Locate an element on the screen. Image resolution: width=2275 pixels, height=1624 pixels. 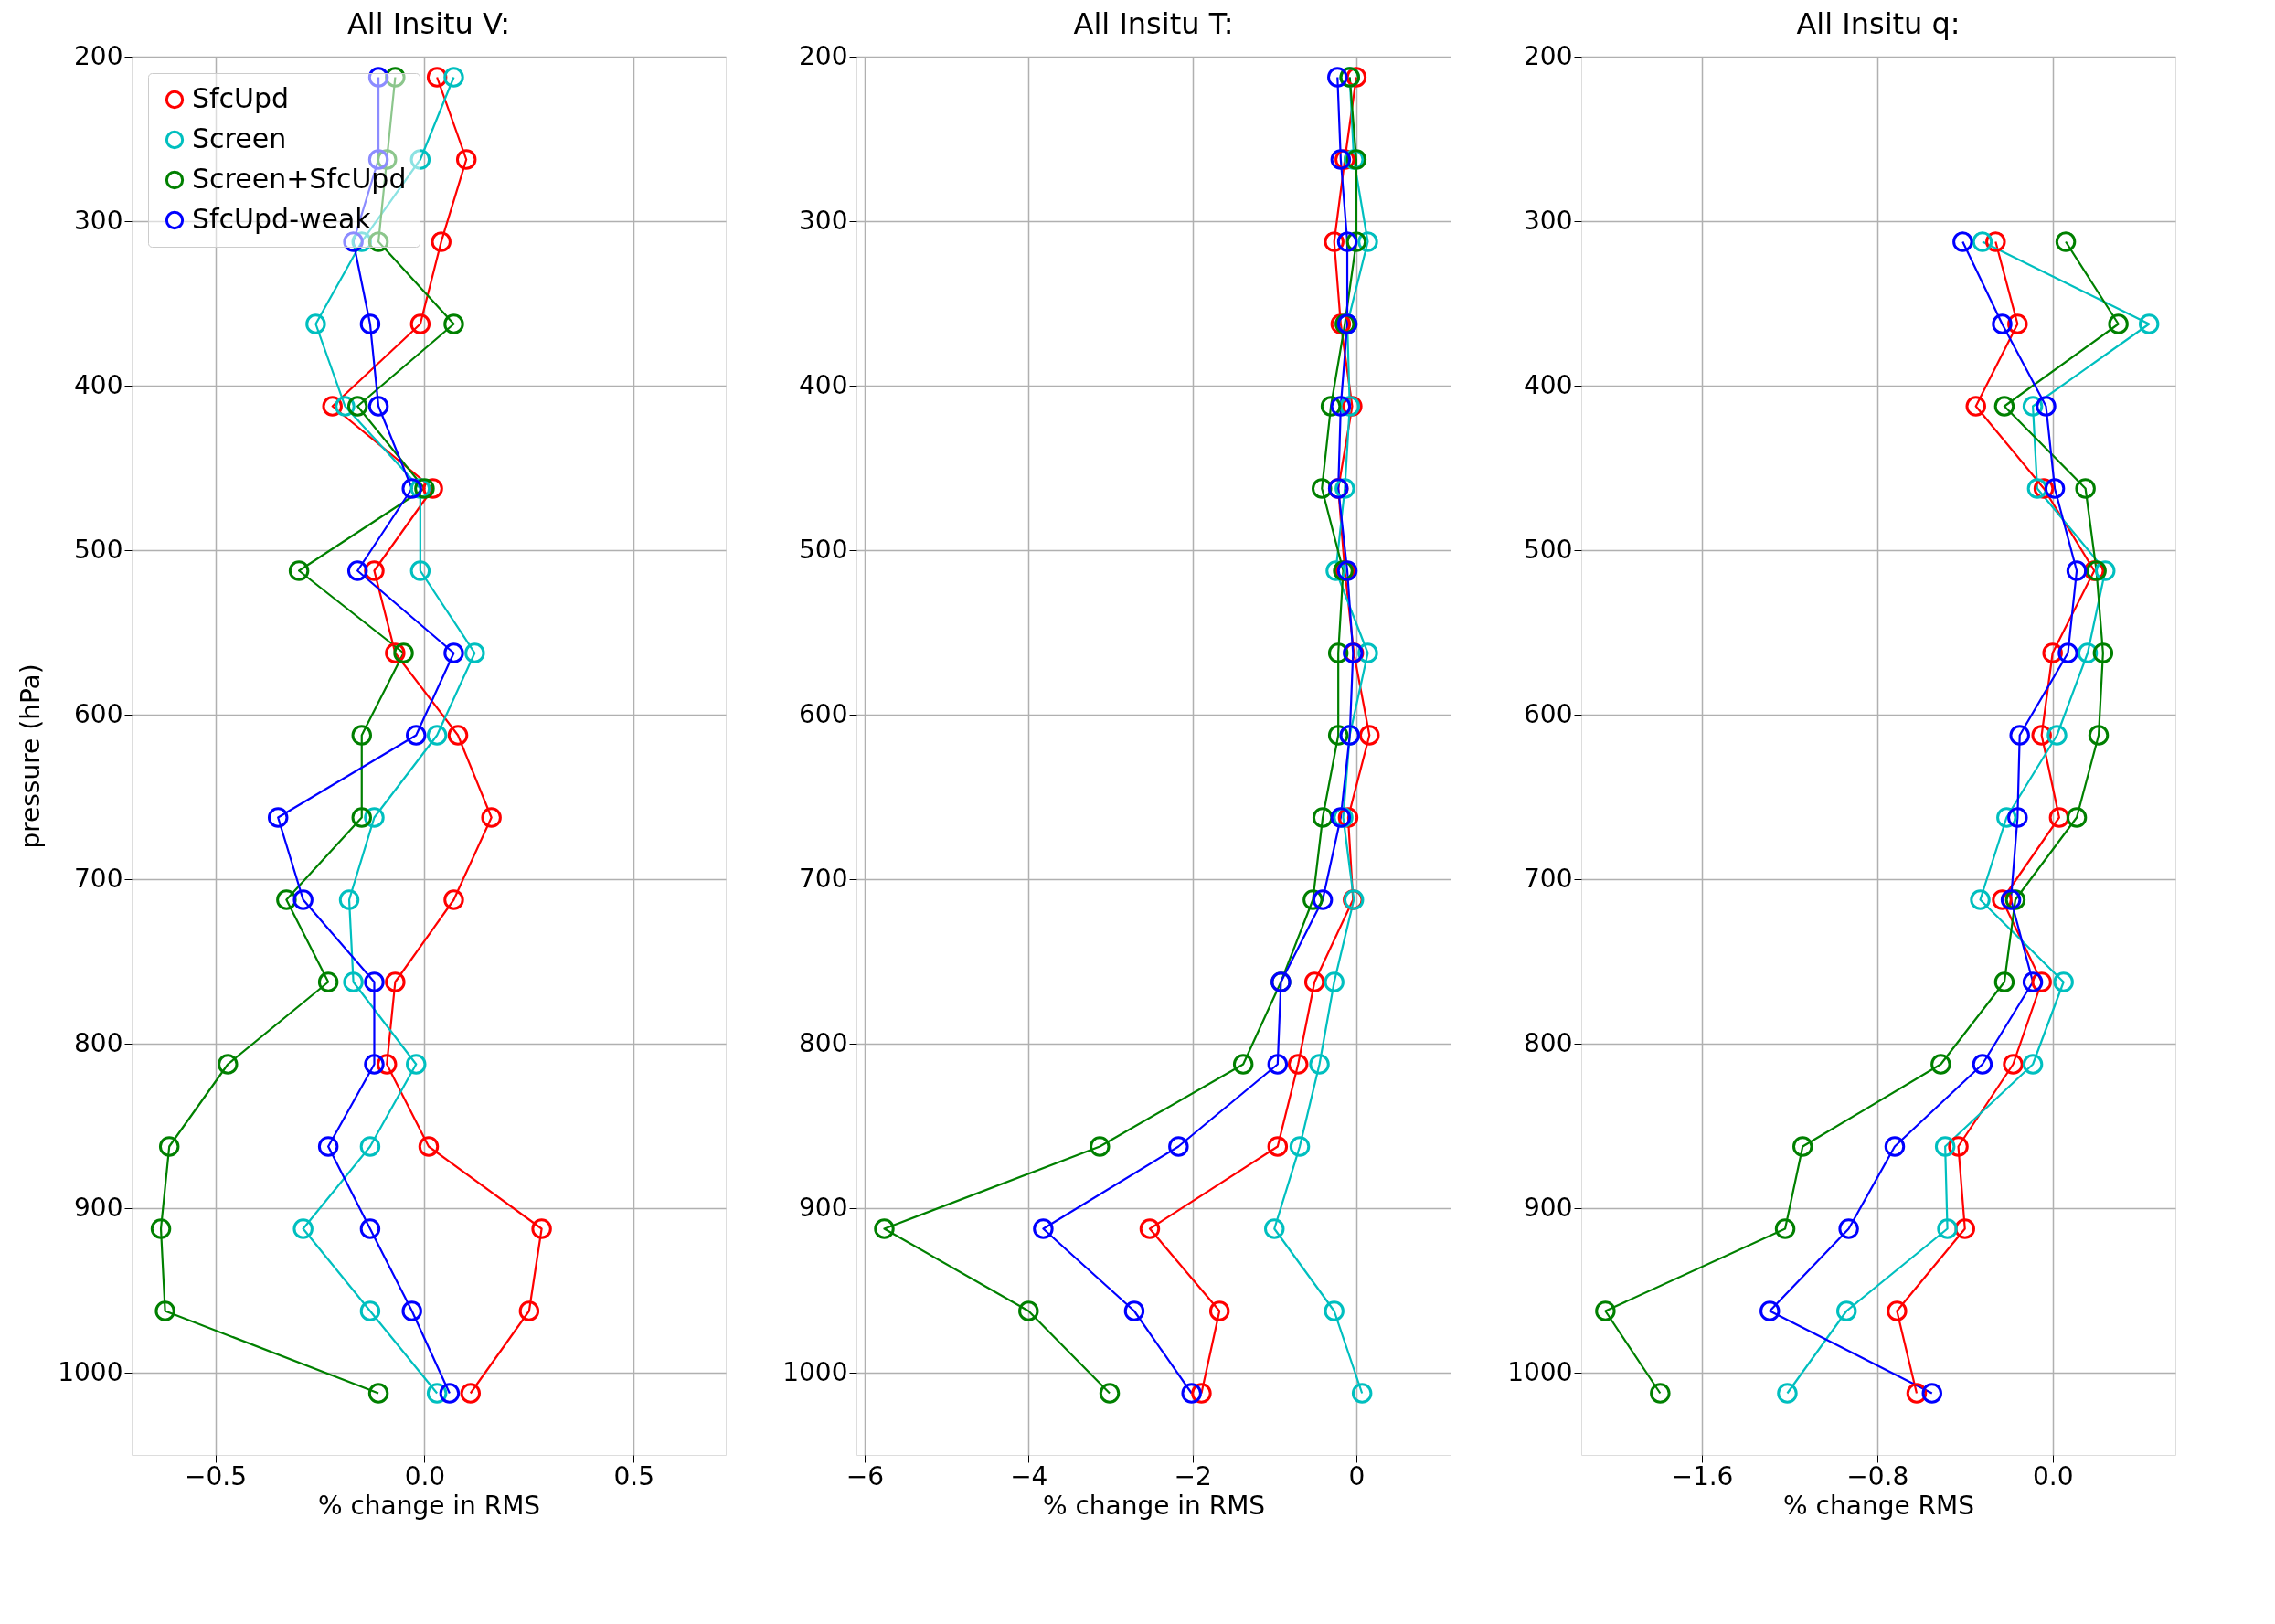
x-tick-label: −2 is located at coordinates (1193, 1475).